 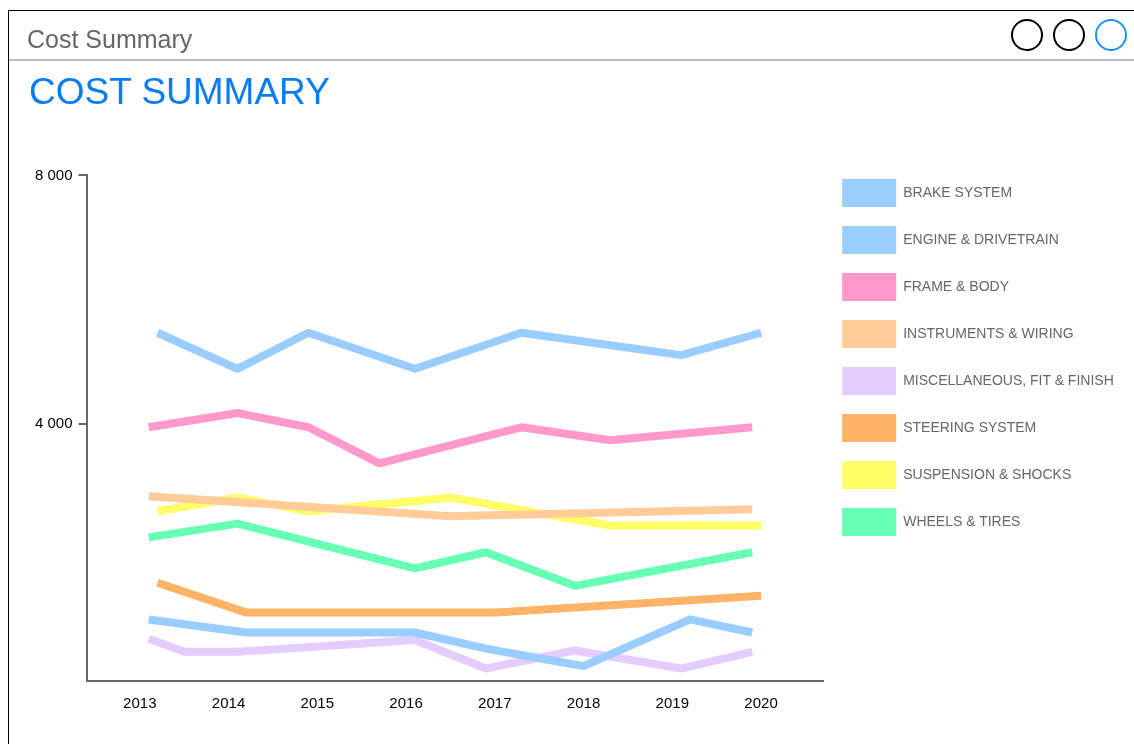 I want to click on text: Cost Summary, so click(x=110, y=39).